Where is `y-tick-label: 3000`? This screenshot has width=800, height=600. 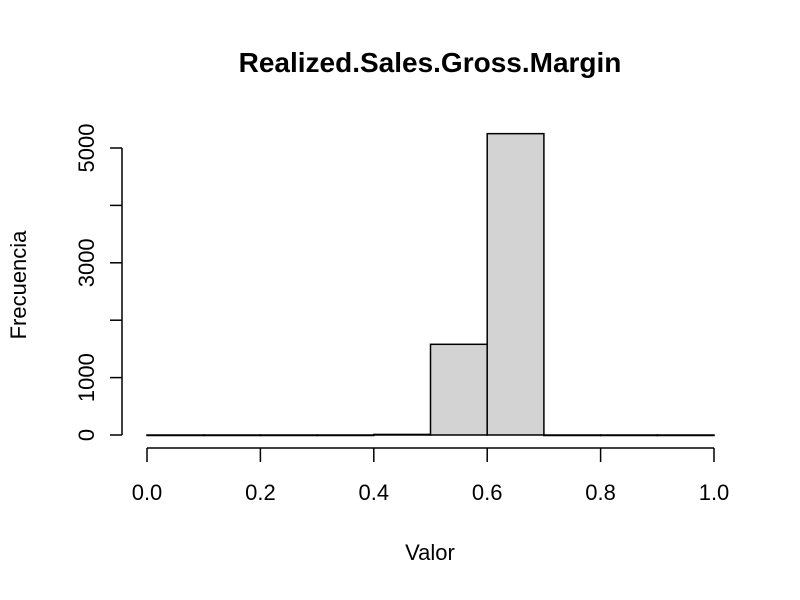 y-tick-label: 3000 is located at coordinates (86, 262).